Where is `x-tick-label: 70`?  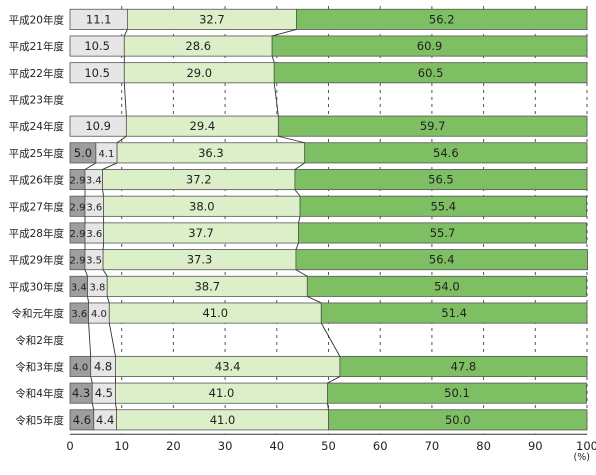
x-tick-label: 70 is located at coordinates (432, 446).